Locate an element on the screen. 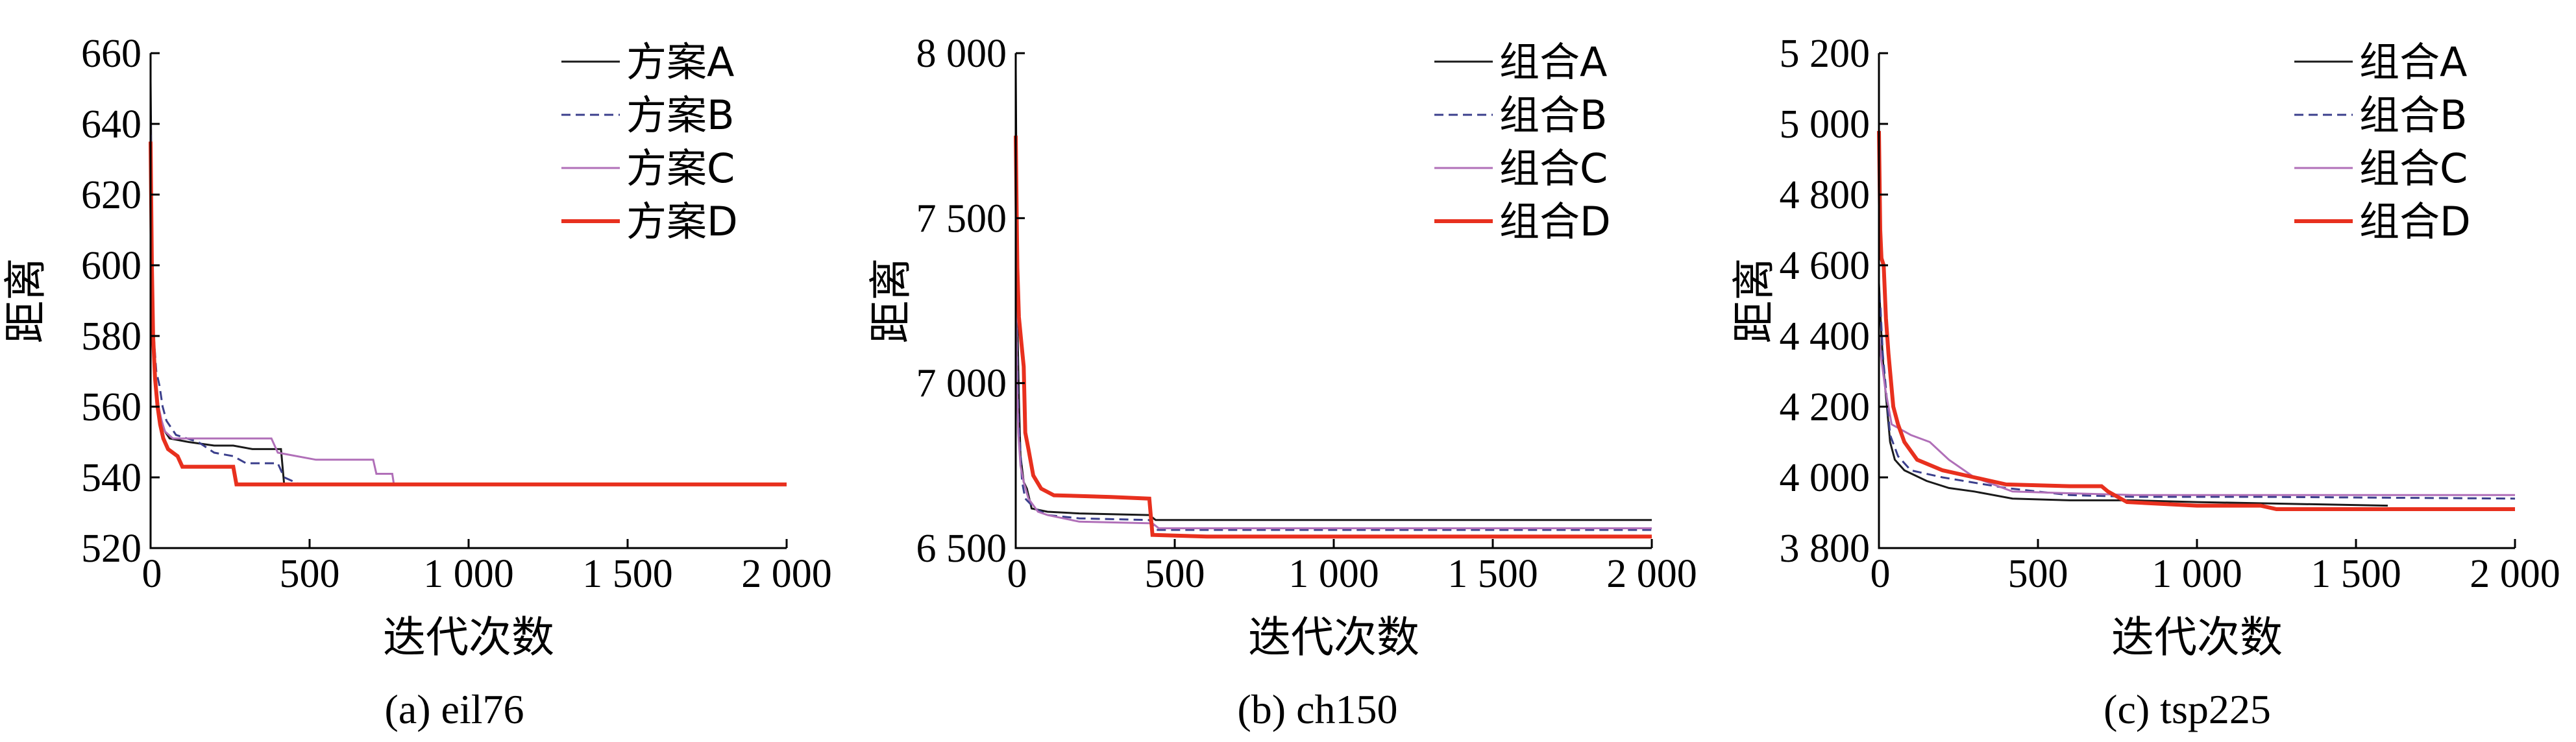 The image size is (2576, 742). panel-caption: (a) eil76 is located at coordinates (454, 709).